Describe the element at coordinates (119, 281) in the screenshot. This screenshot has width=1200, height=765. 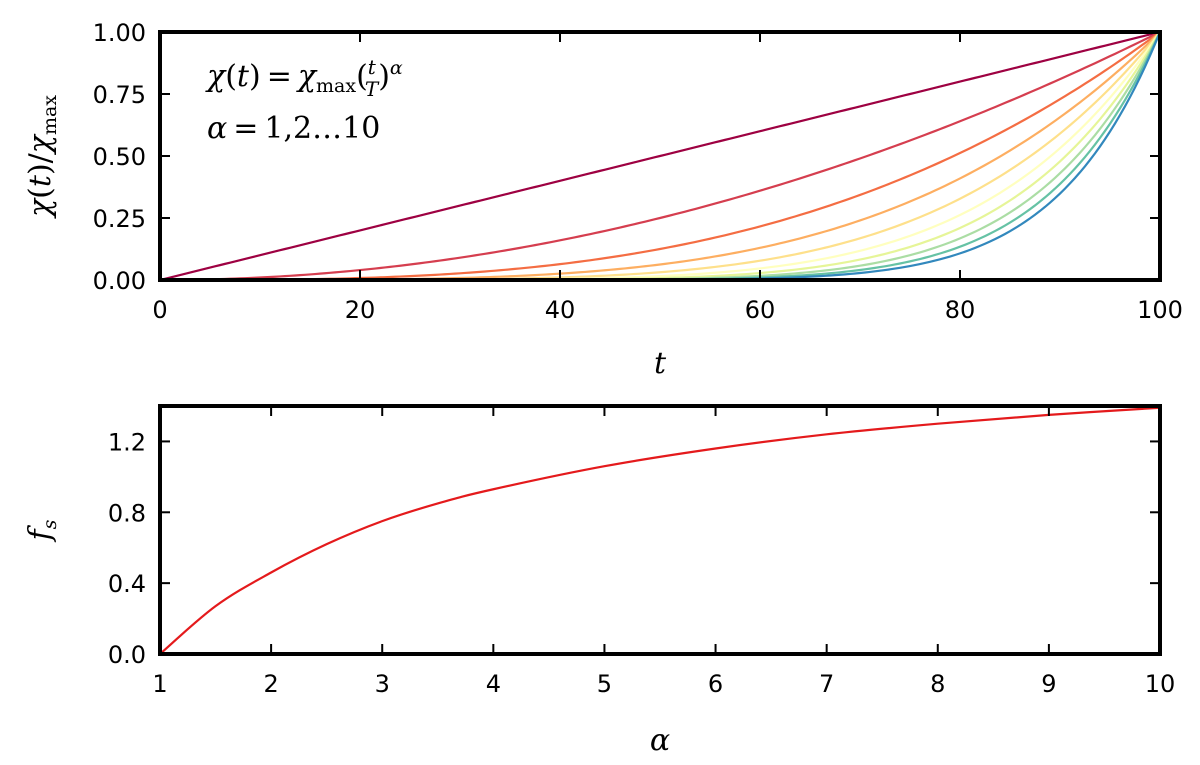
I see `top-ytick-label: 0.00` at that location.